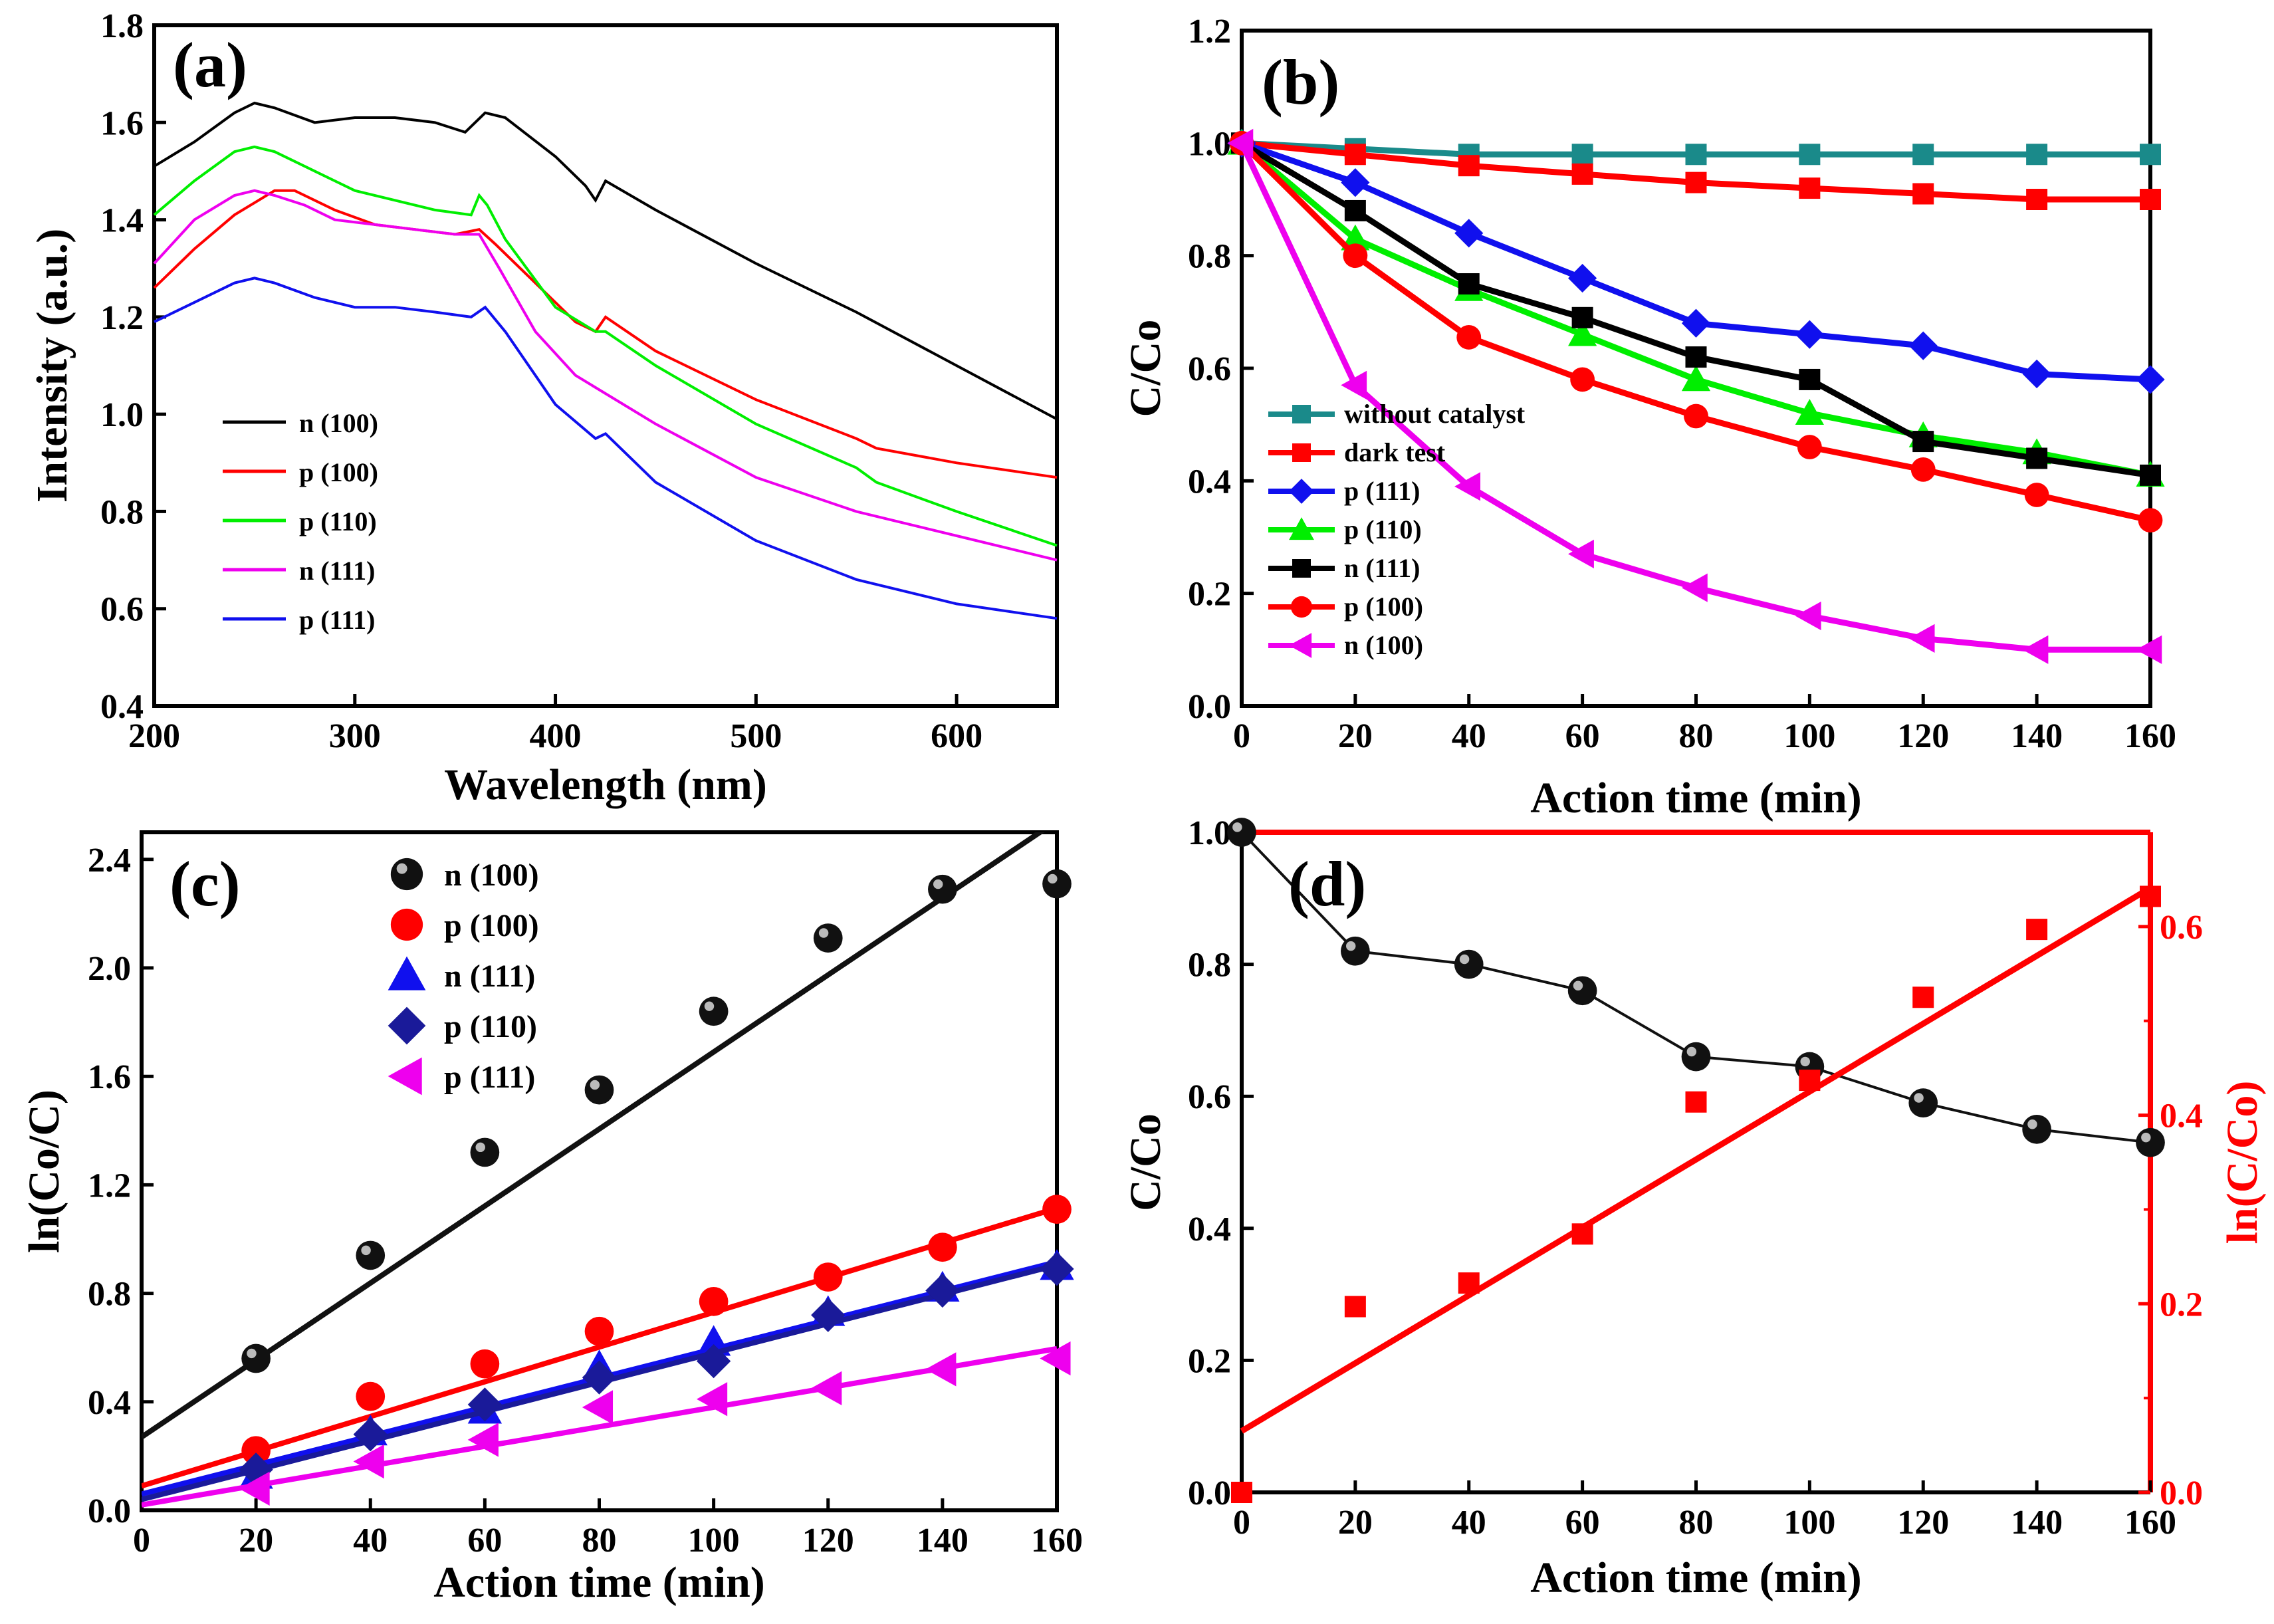 This screenshot has height=1624, width=2274. Describe the element at coordinates (338, 472) in the screenshot. I see `legend-label: p (100)` at that location.